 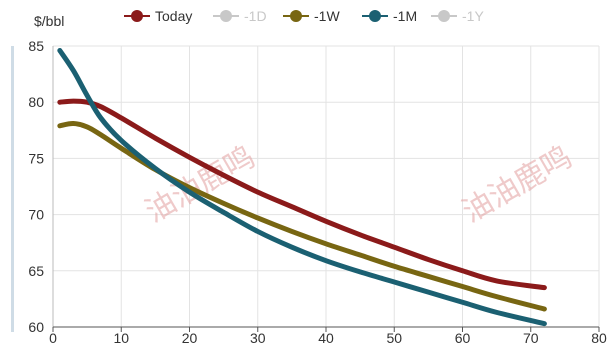 What do you see at coordinates (36, 186) in the screenshot?
I see `y-tick-labels: 60 65 70 75 80 85` at bounding box center [36, 186].